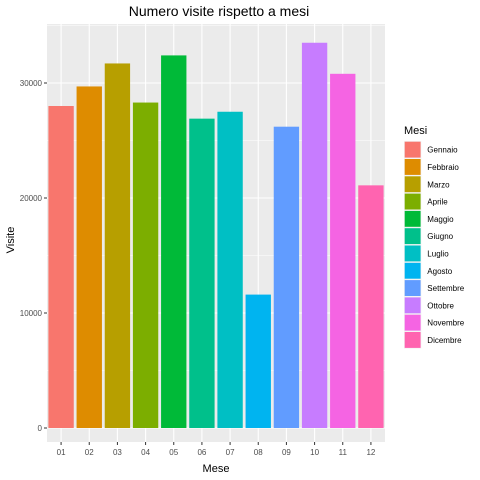 This screenshot has width=480, height=480. I want to click on y-tick-label: 20000, so click(31, 198).